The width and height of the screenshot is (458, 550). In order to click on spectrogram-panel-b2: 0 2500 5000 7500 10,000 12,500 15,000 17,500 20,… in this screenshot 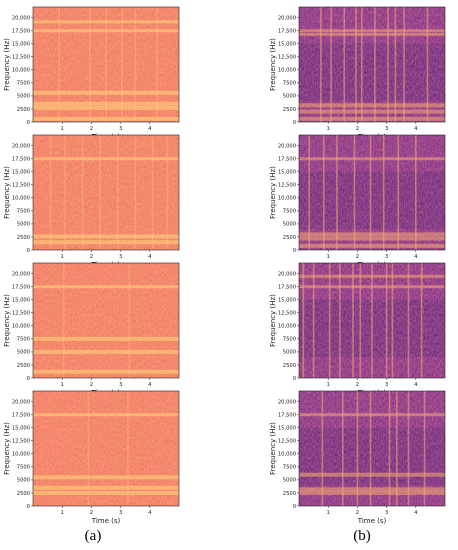, I will do `click(357, 201)`.